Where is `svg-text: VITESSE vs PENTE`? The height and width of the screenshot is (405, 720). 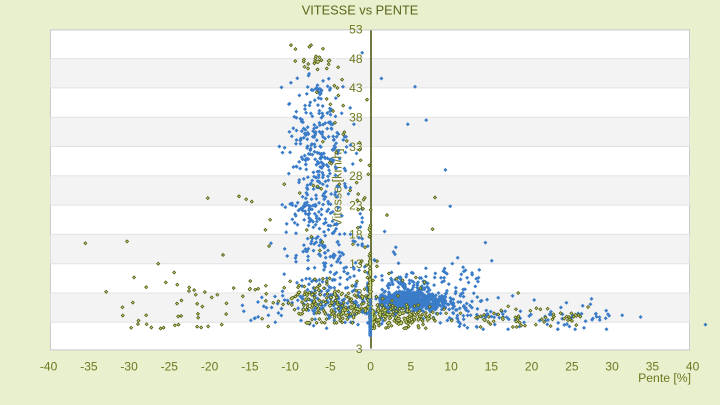
svg-text: VITESSE vs PENTE is located at coordinates (360, 10).